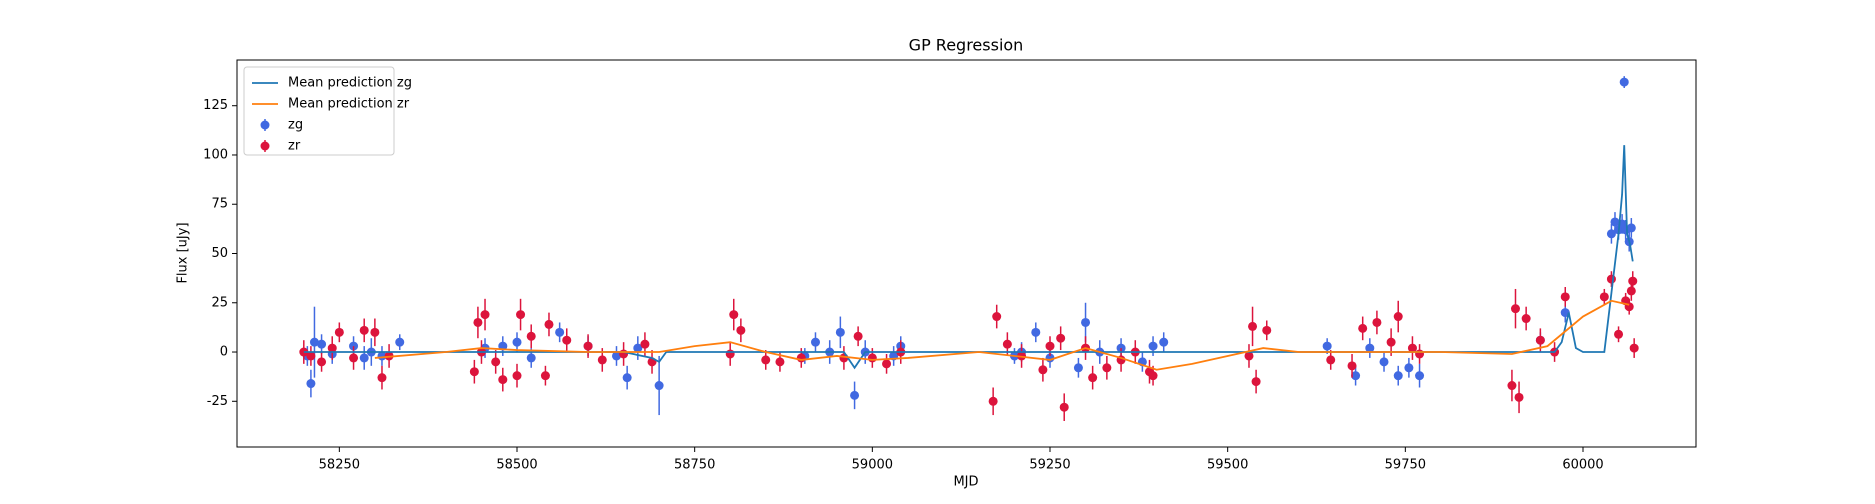  I want to click on y-tick-label: 125, so click(215, 105).